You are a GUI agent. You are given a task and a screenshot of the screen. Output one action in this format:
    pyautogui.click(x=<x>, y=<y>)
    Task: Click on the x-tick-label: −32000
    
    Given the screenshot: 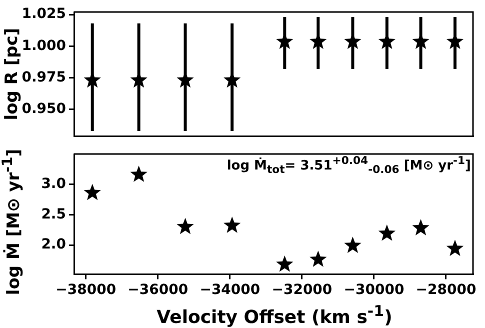 What is the action you would take?
    pyautogui.click(x=302, y=290)
    